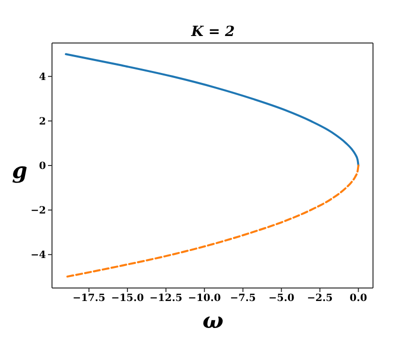 The height and width of the screenshot is (346, 415). Describe the element at coordinates (127, 298) in the screenshot. I see `x-tick-label: −15.0` at that location.